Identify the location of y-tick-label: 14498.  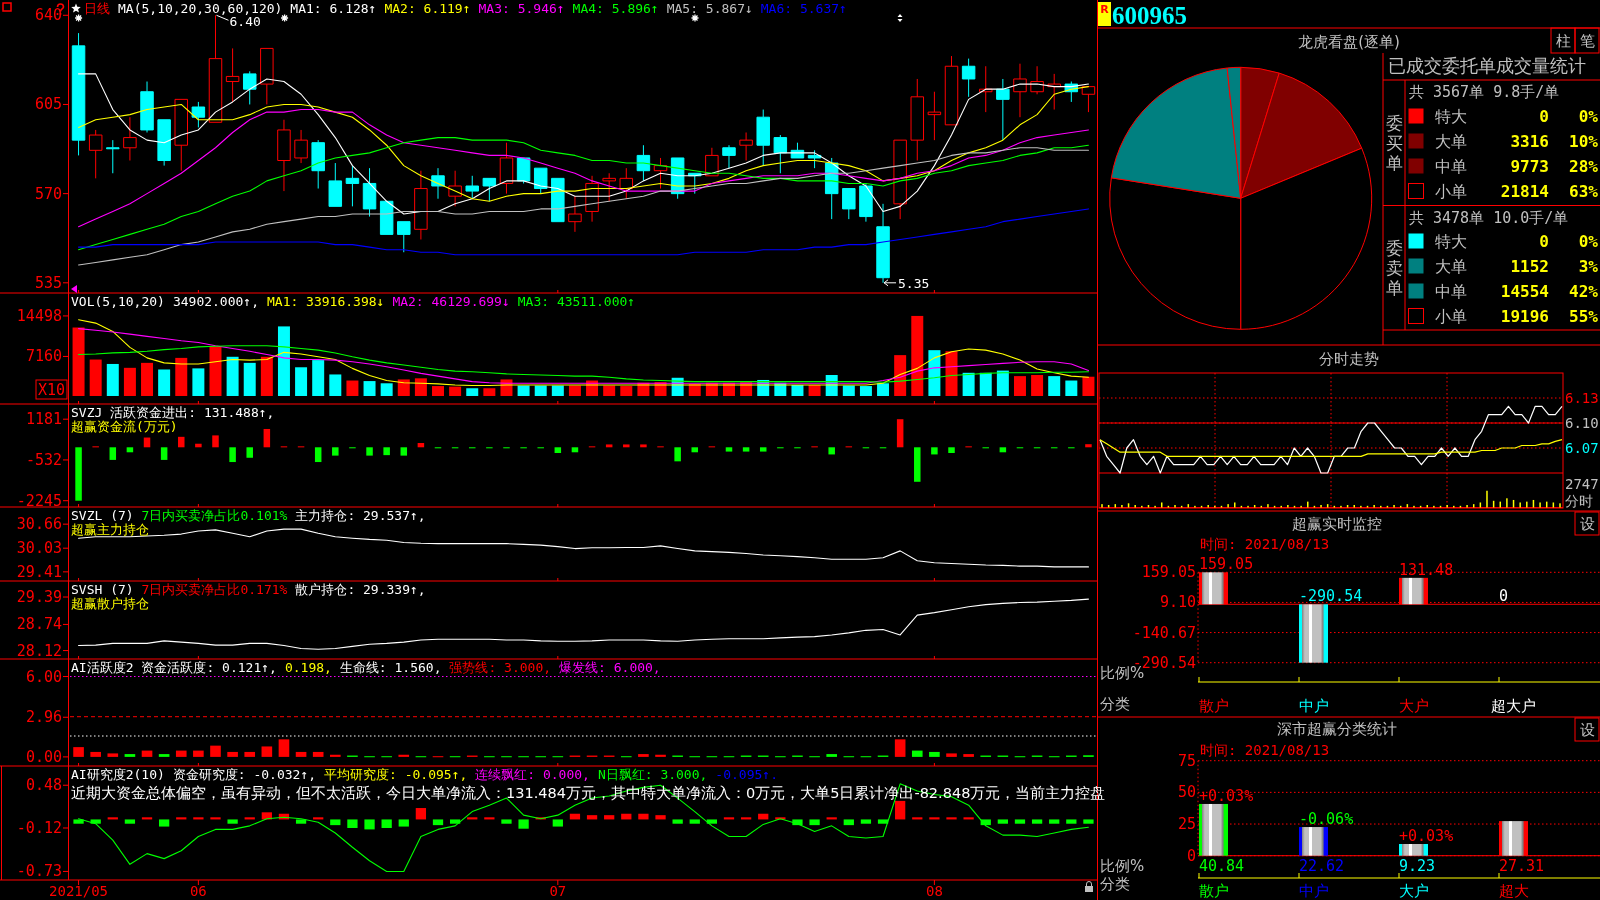
(39, 315).